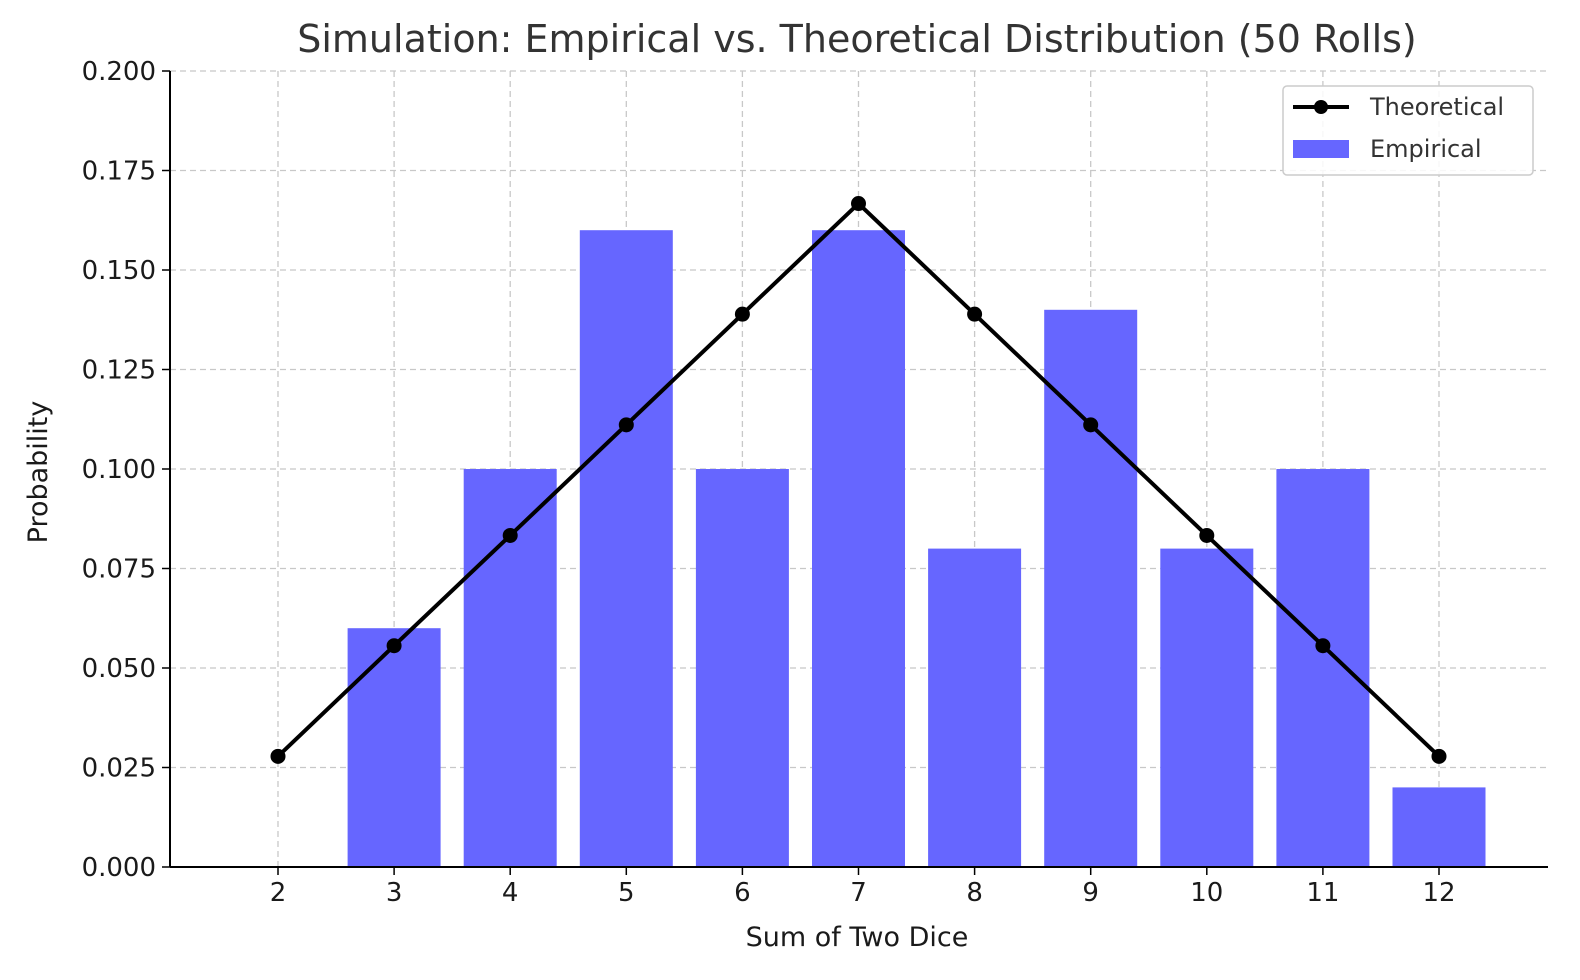 The image size is (1580, 980). Describe the element at coordinates (119, 769) in the screenshot. I see `y-tick-label: 0.025` at that location.